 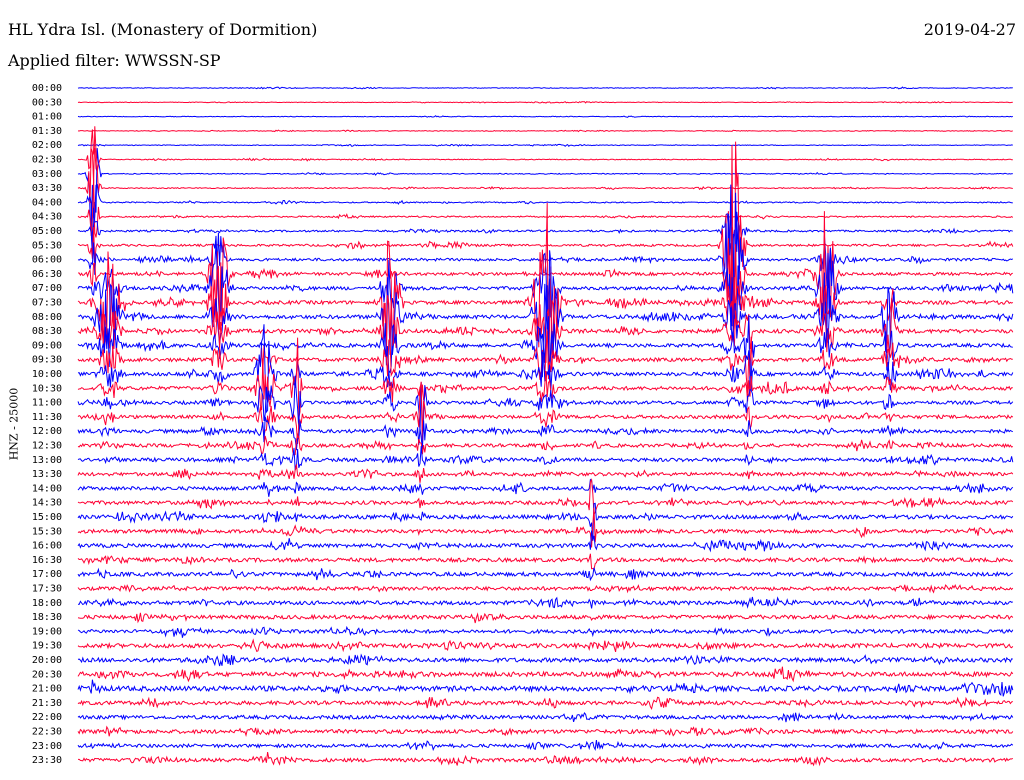 I want to click on time-label-0230: 02:30, so click(x=47, y=160).